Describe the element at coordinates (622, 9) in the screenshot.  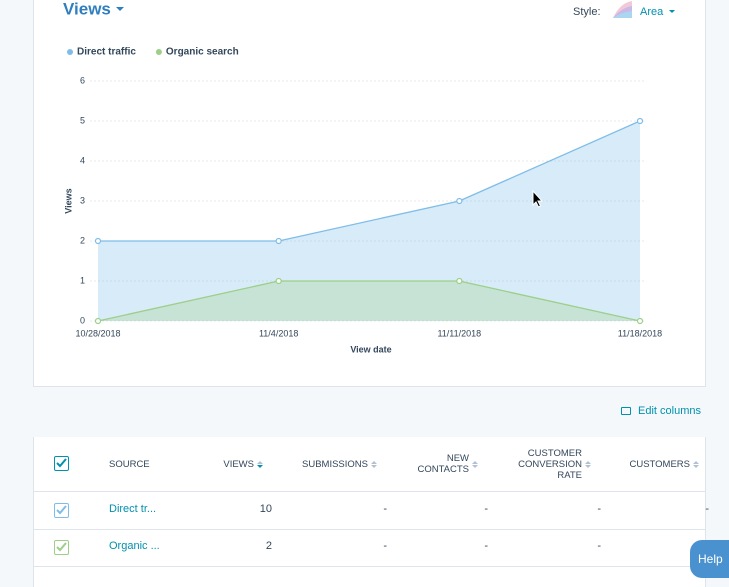
I see `style-icon` at that location.